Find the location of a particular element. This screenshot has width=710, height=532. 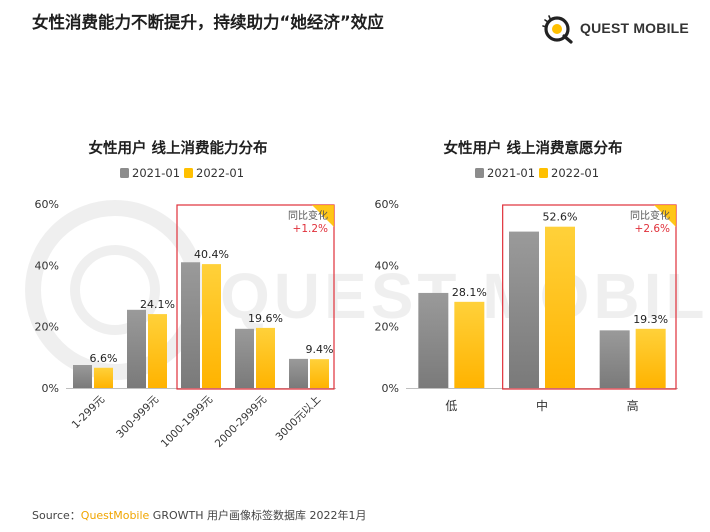

data-label: 6.6% is located at coordinates (104, 358).